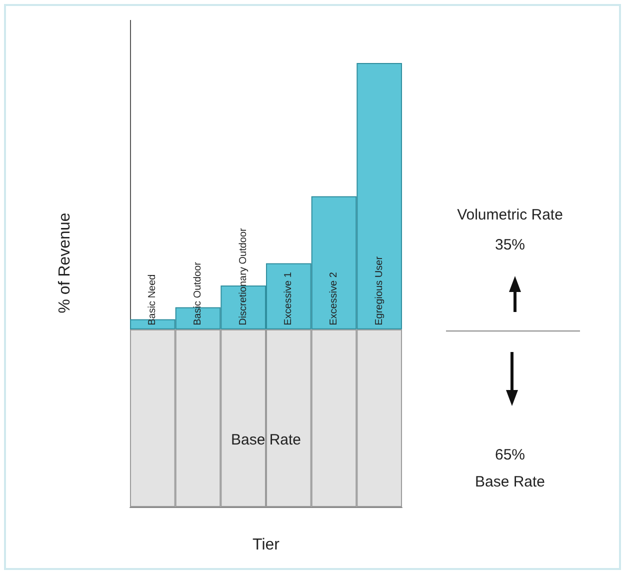 This screenshot has height=572, width=623. Describe the element at coordinates (266, 545) in the screenshot. I see `x-axis-title: Tier` at that location.